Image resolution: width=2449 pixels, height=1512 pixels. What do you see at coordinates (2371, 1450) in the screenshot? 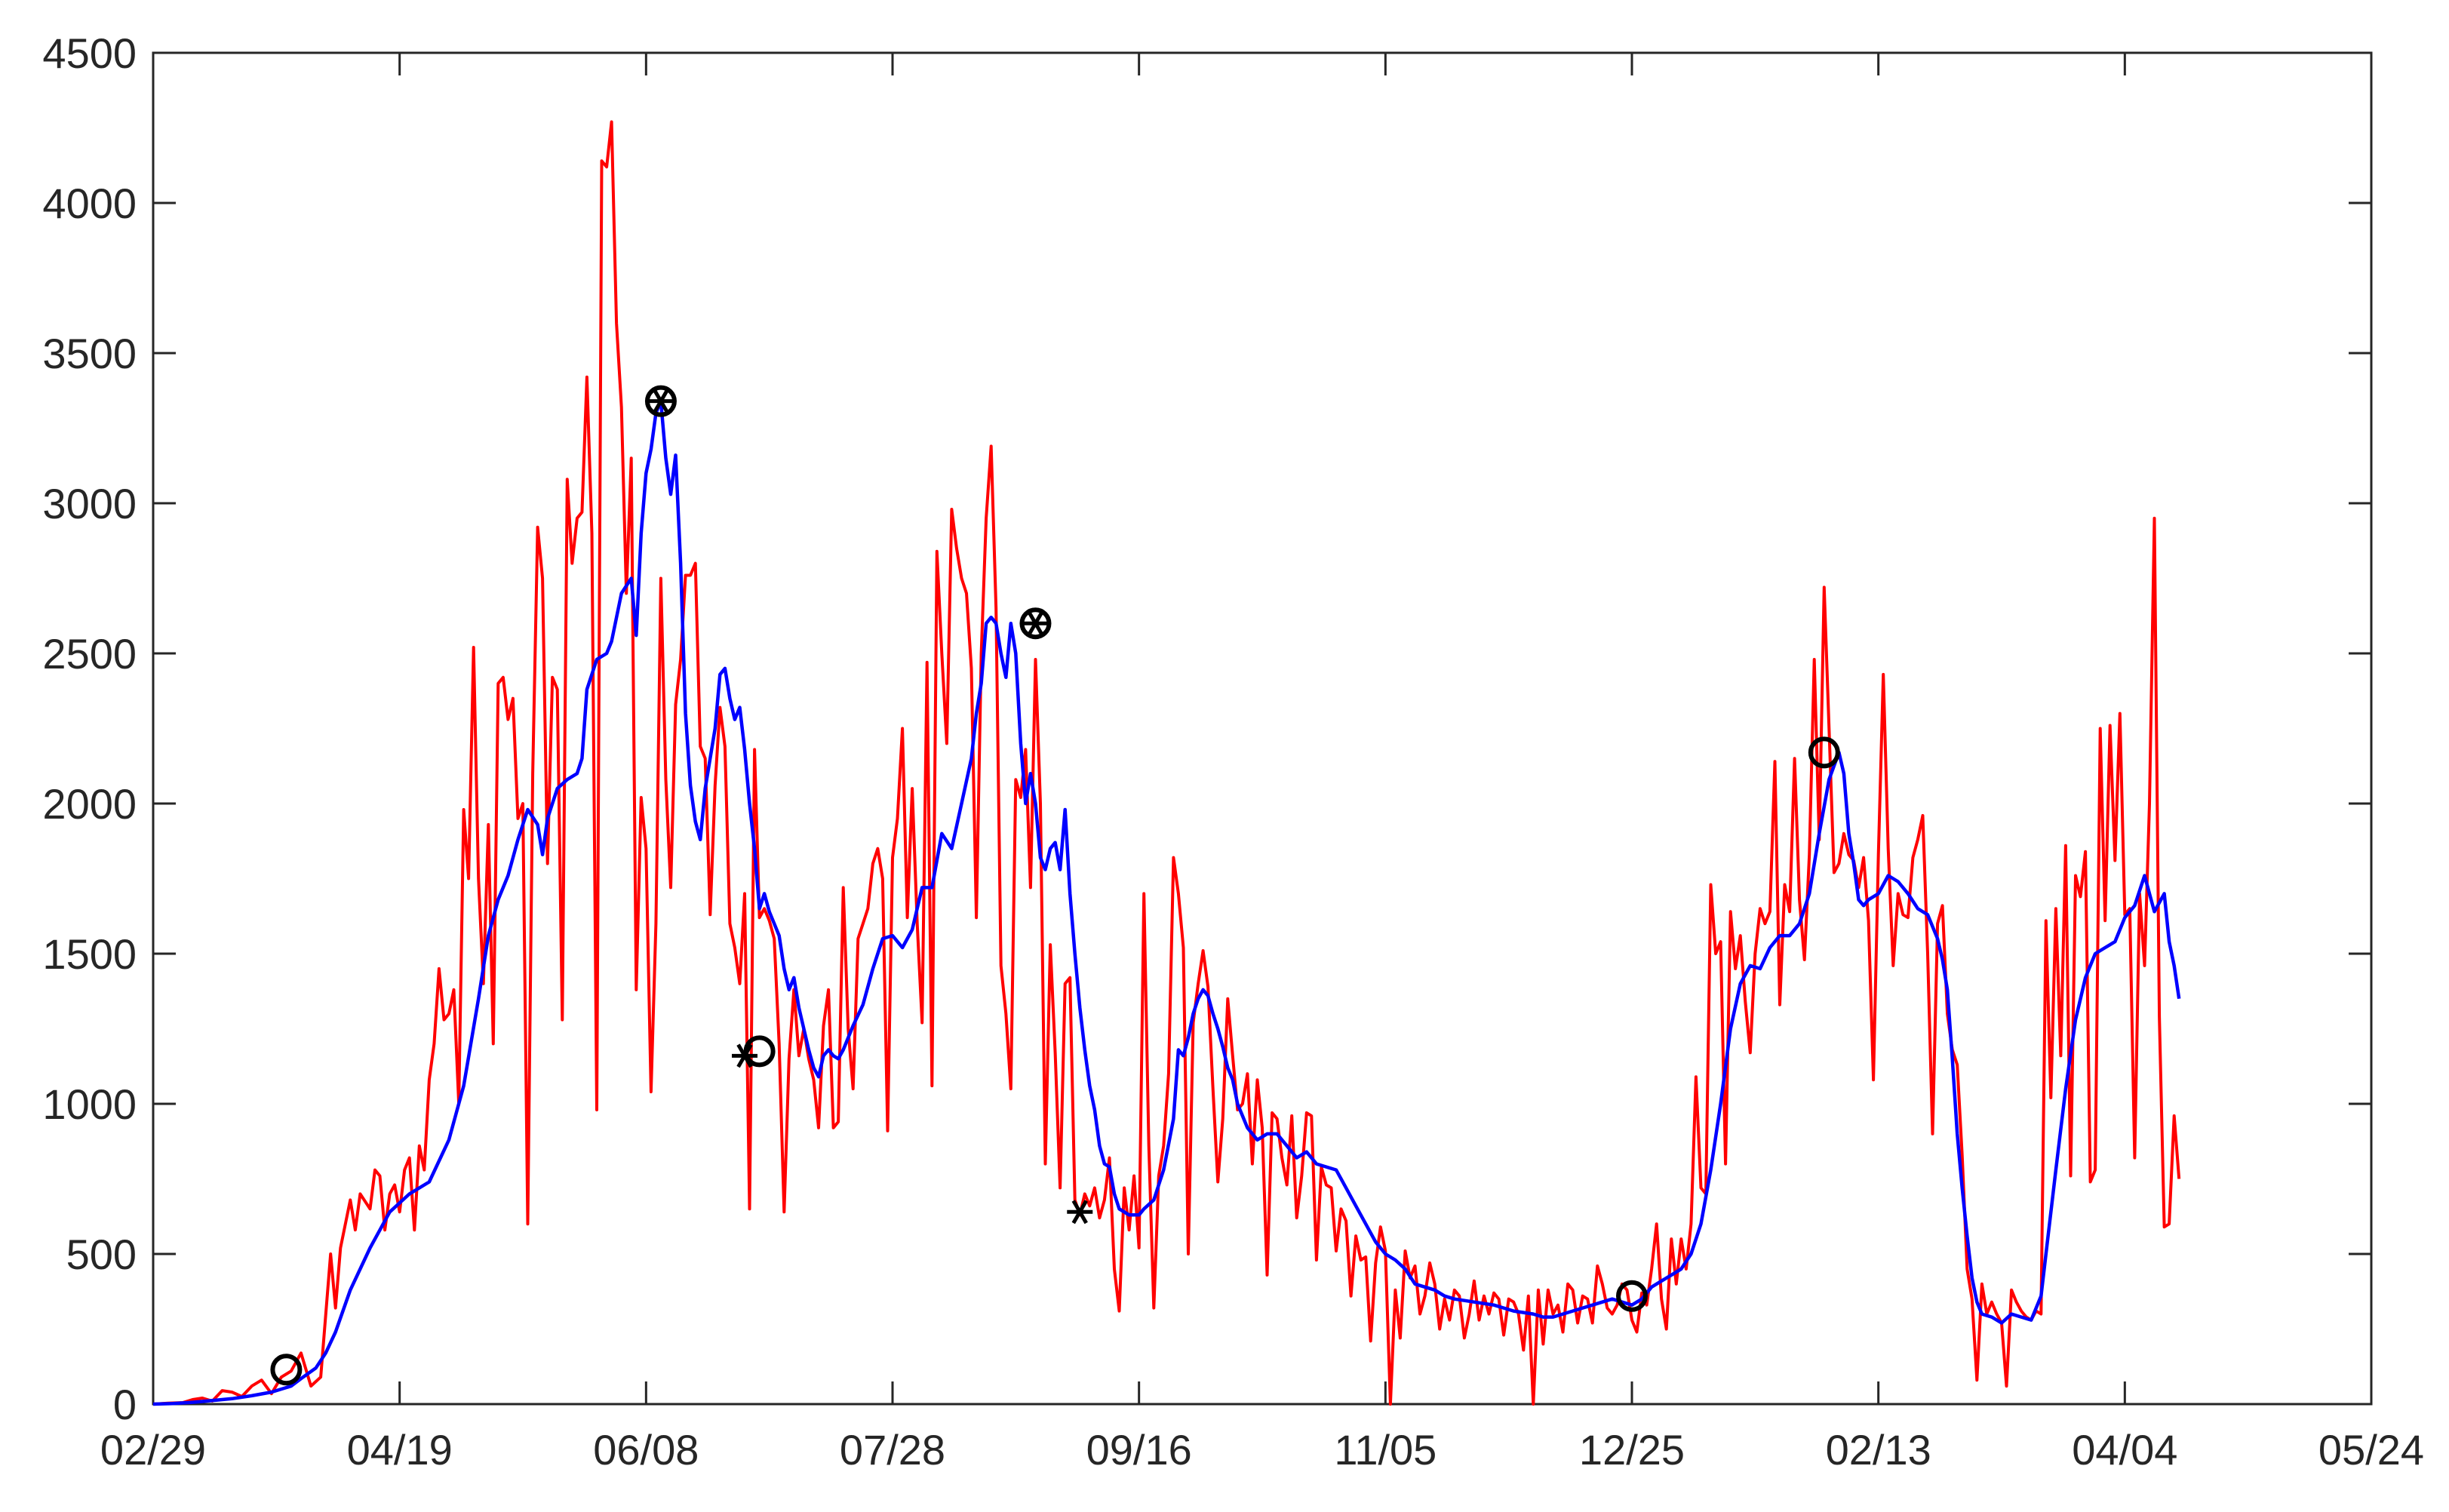
I see `x-tick-label: 05/24` at bounding box center [2371, 1450].